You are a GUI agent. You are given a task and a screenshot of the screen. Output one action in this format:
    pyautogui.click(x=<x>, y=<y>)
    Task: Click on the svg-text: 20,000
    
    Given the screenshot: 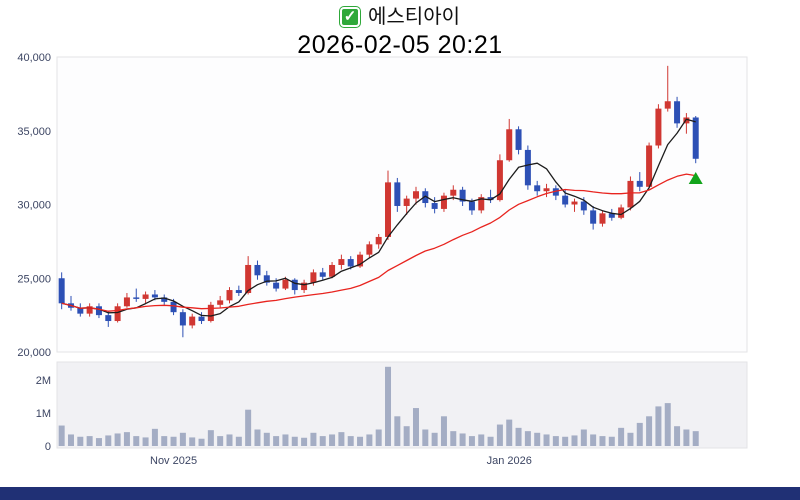 What is the action you would take?
    pyautogui.click(x=34, y=353)
    